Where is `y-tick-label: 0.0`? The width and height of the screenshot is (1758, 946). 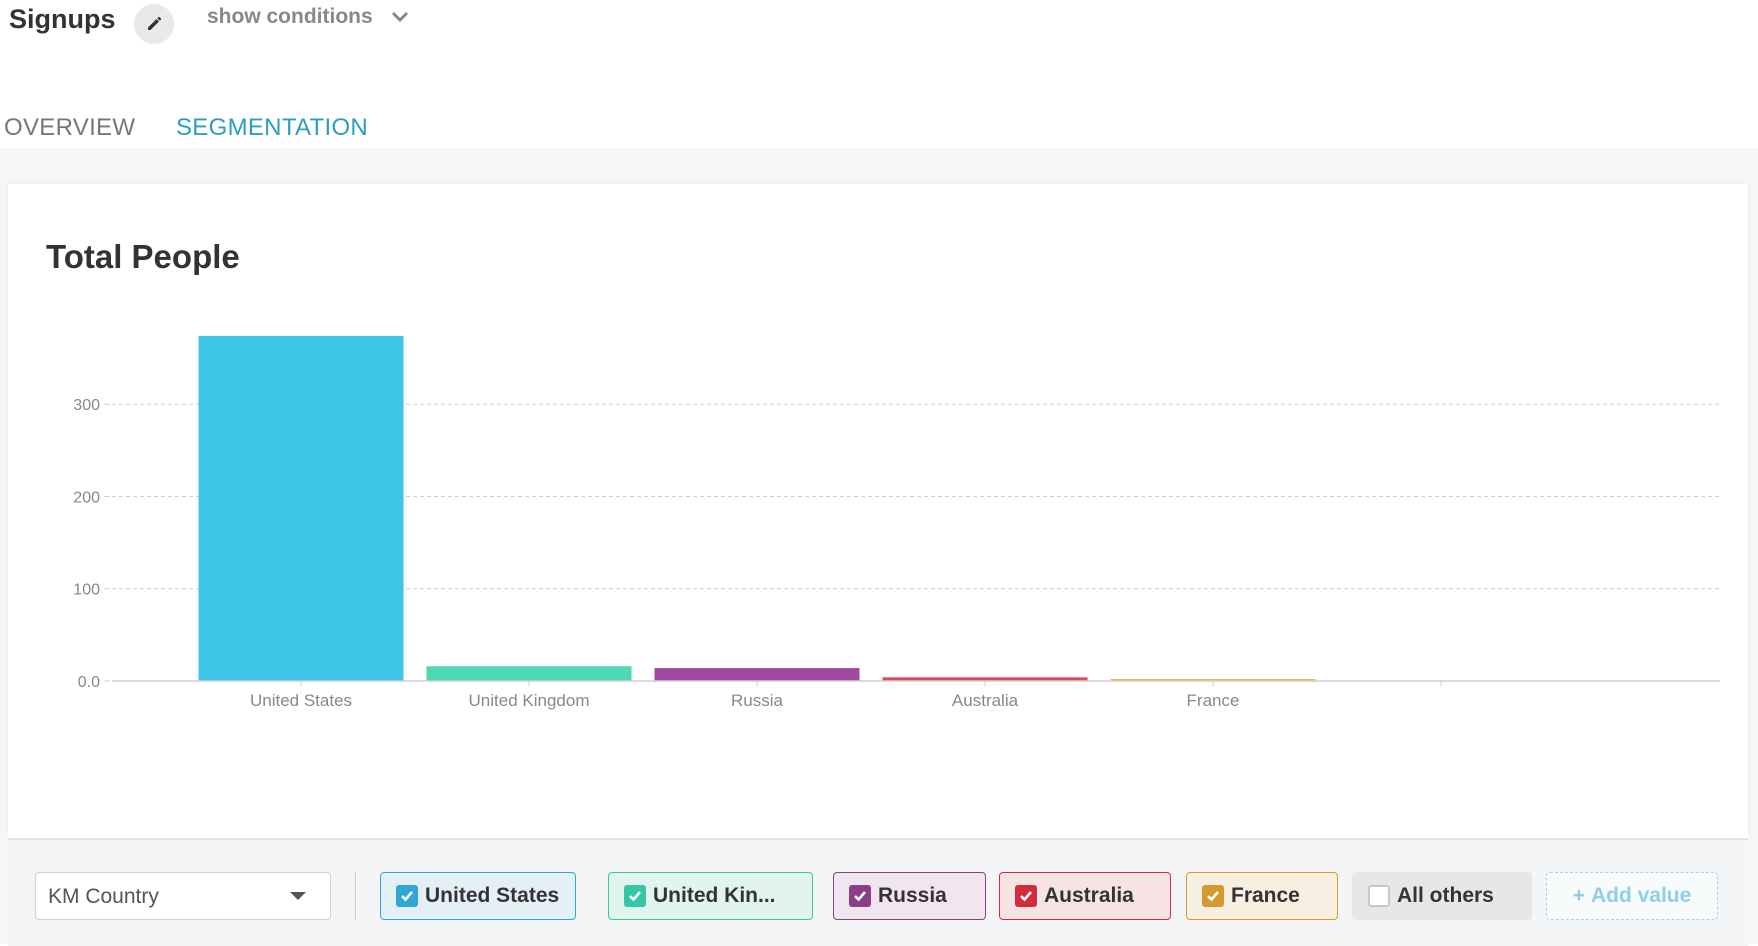
y-tick-label: 0.0 is located at coordinates (89, 682).